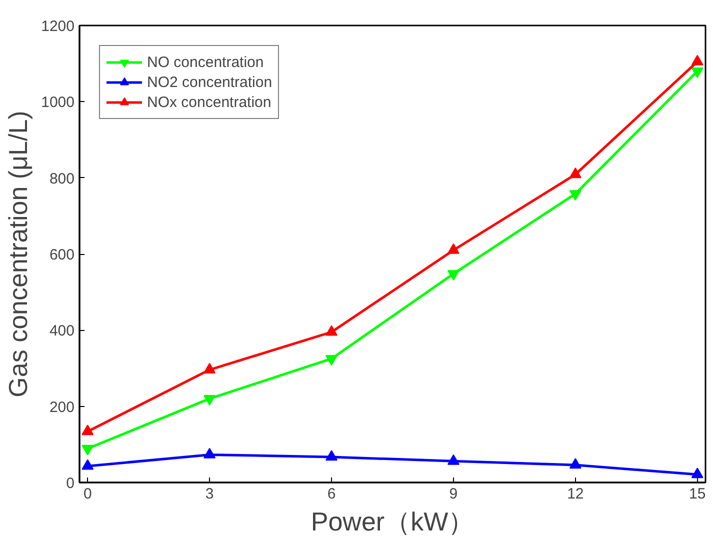  What do you see at coordinates (62, 255) in the screenshot?
I see `y-tick-label: 600` at bounding box center [62, 255].